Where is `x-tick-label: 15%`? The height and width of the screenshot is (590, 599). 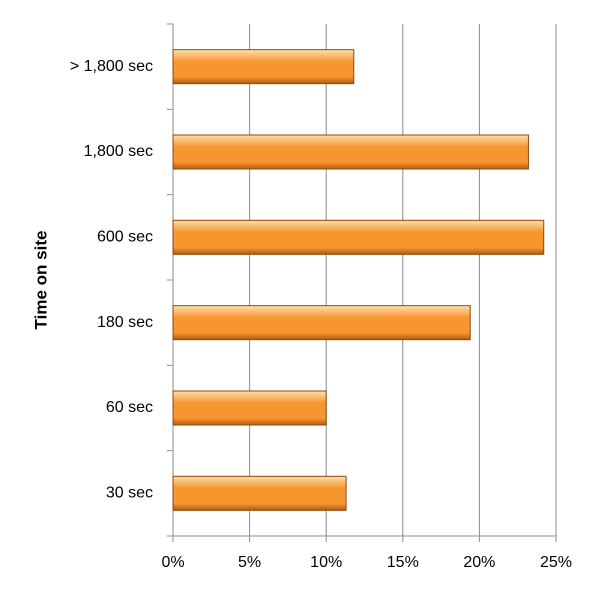 x-tick-label: 15% is located at coordinates (403, 562).